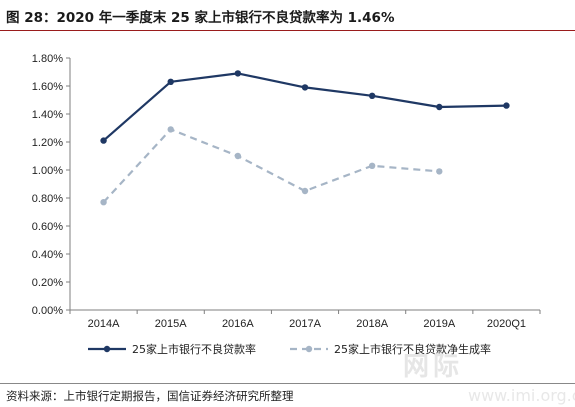 The width and height of the screenshot is (575, 407). What do you see at coordinates (47, 199) in the screenshot?
I see `y-tick-label: 0.80%` at bounding box center [47, 199].